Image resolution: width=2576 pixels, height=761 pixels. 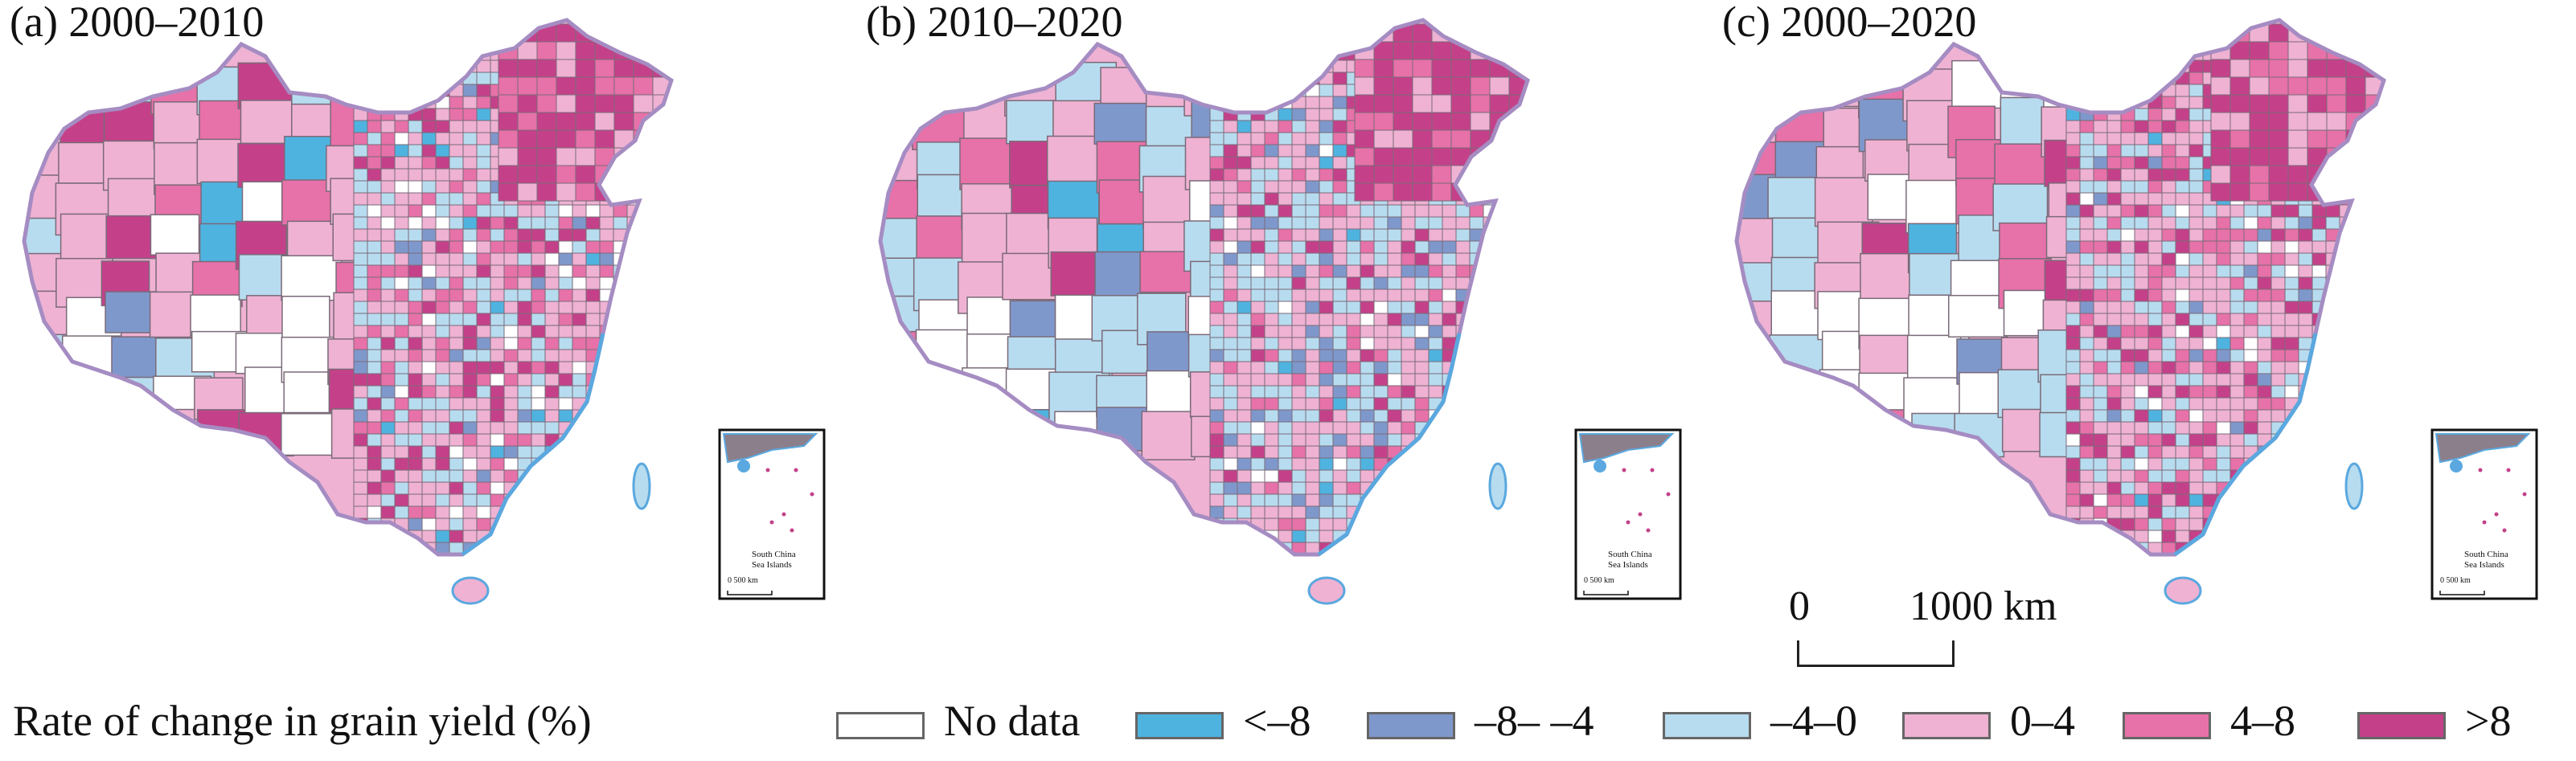 I want to click on region-cell, so click(x=906, y=441).